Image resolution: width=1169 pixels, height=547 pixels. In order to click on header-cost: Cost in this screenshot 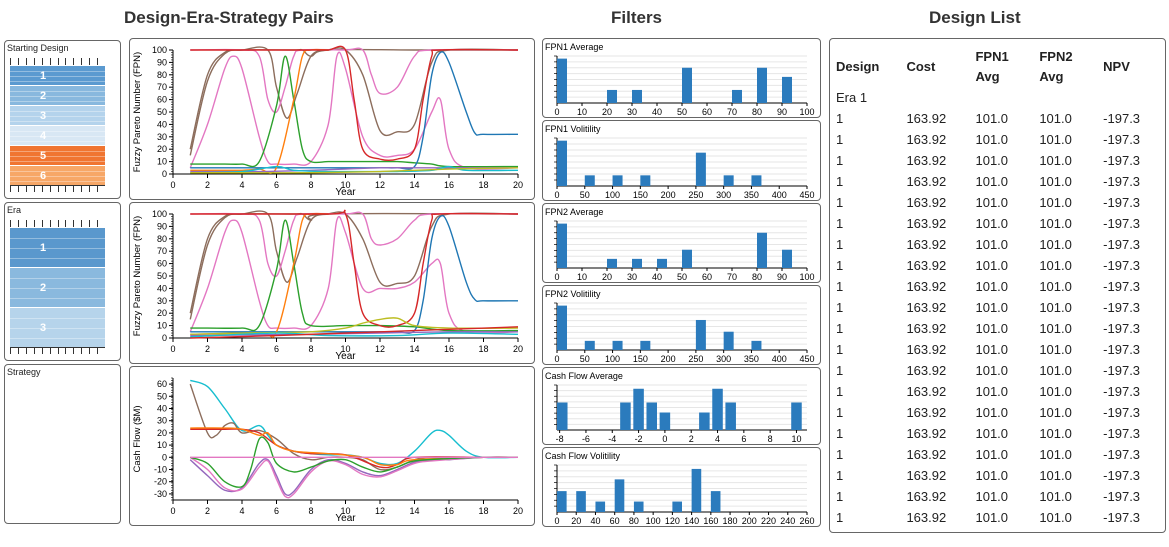, I will do `click(921, 66)`.